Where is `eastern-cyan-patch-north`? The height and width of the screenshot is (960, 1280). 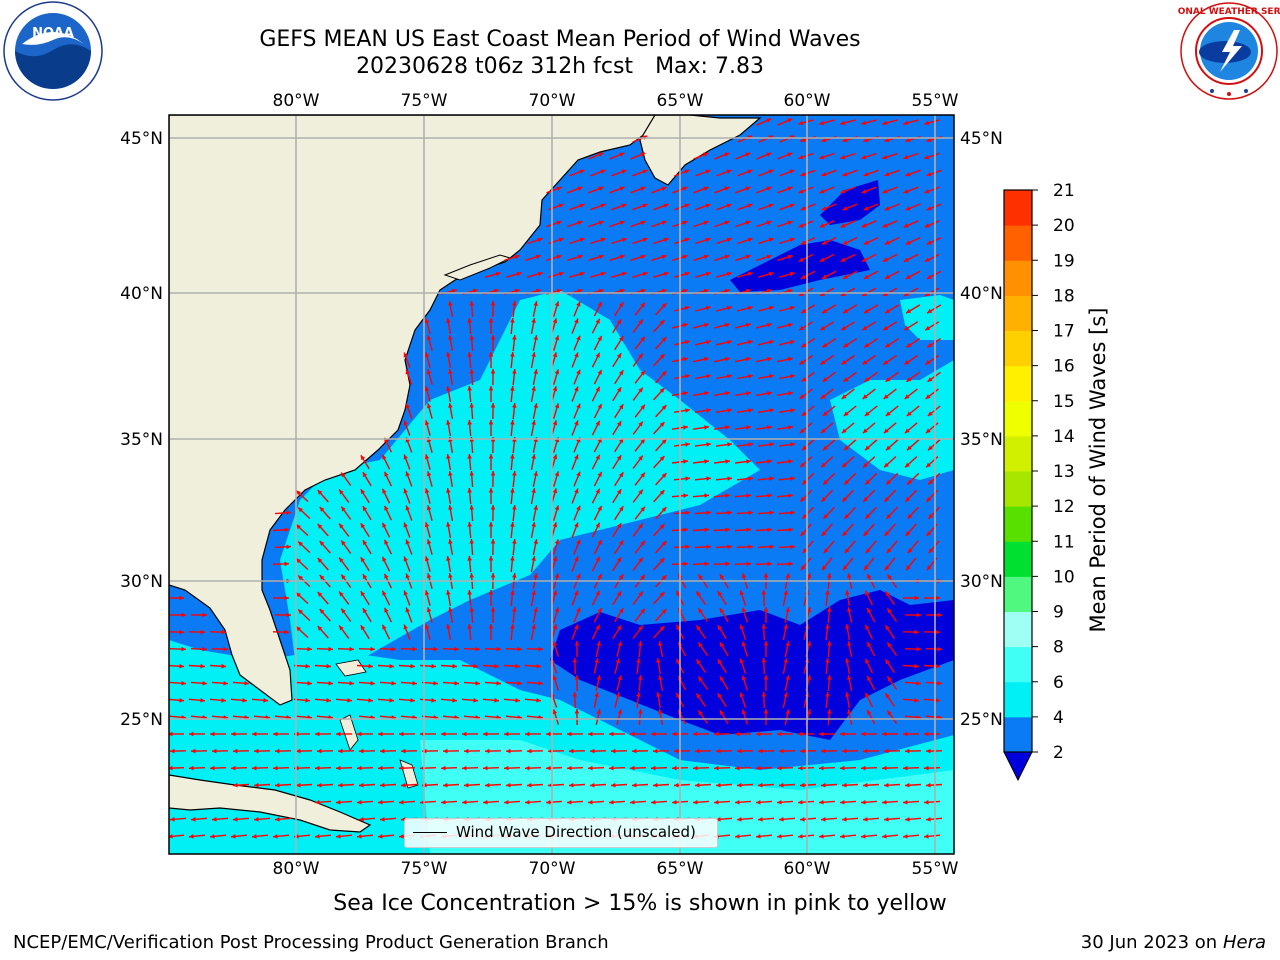
eastern-cyan-patch-north is located at coordinates (927, 317).